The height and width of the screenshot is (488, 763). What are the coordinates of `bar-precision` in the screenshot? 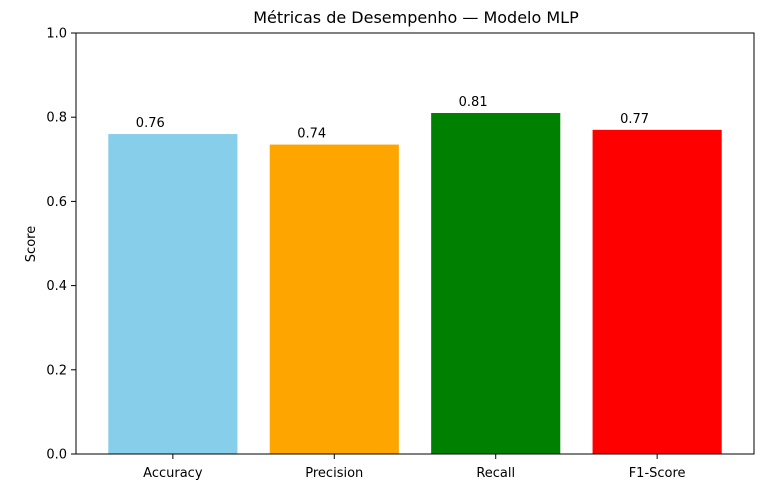 It's located at (334, 299).